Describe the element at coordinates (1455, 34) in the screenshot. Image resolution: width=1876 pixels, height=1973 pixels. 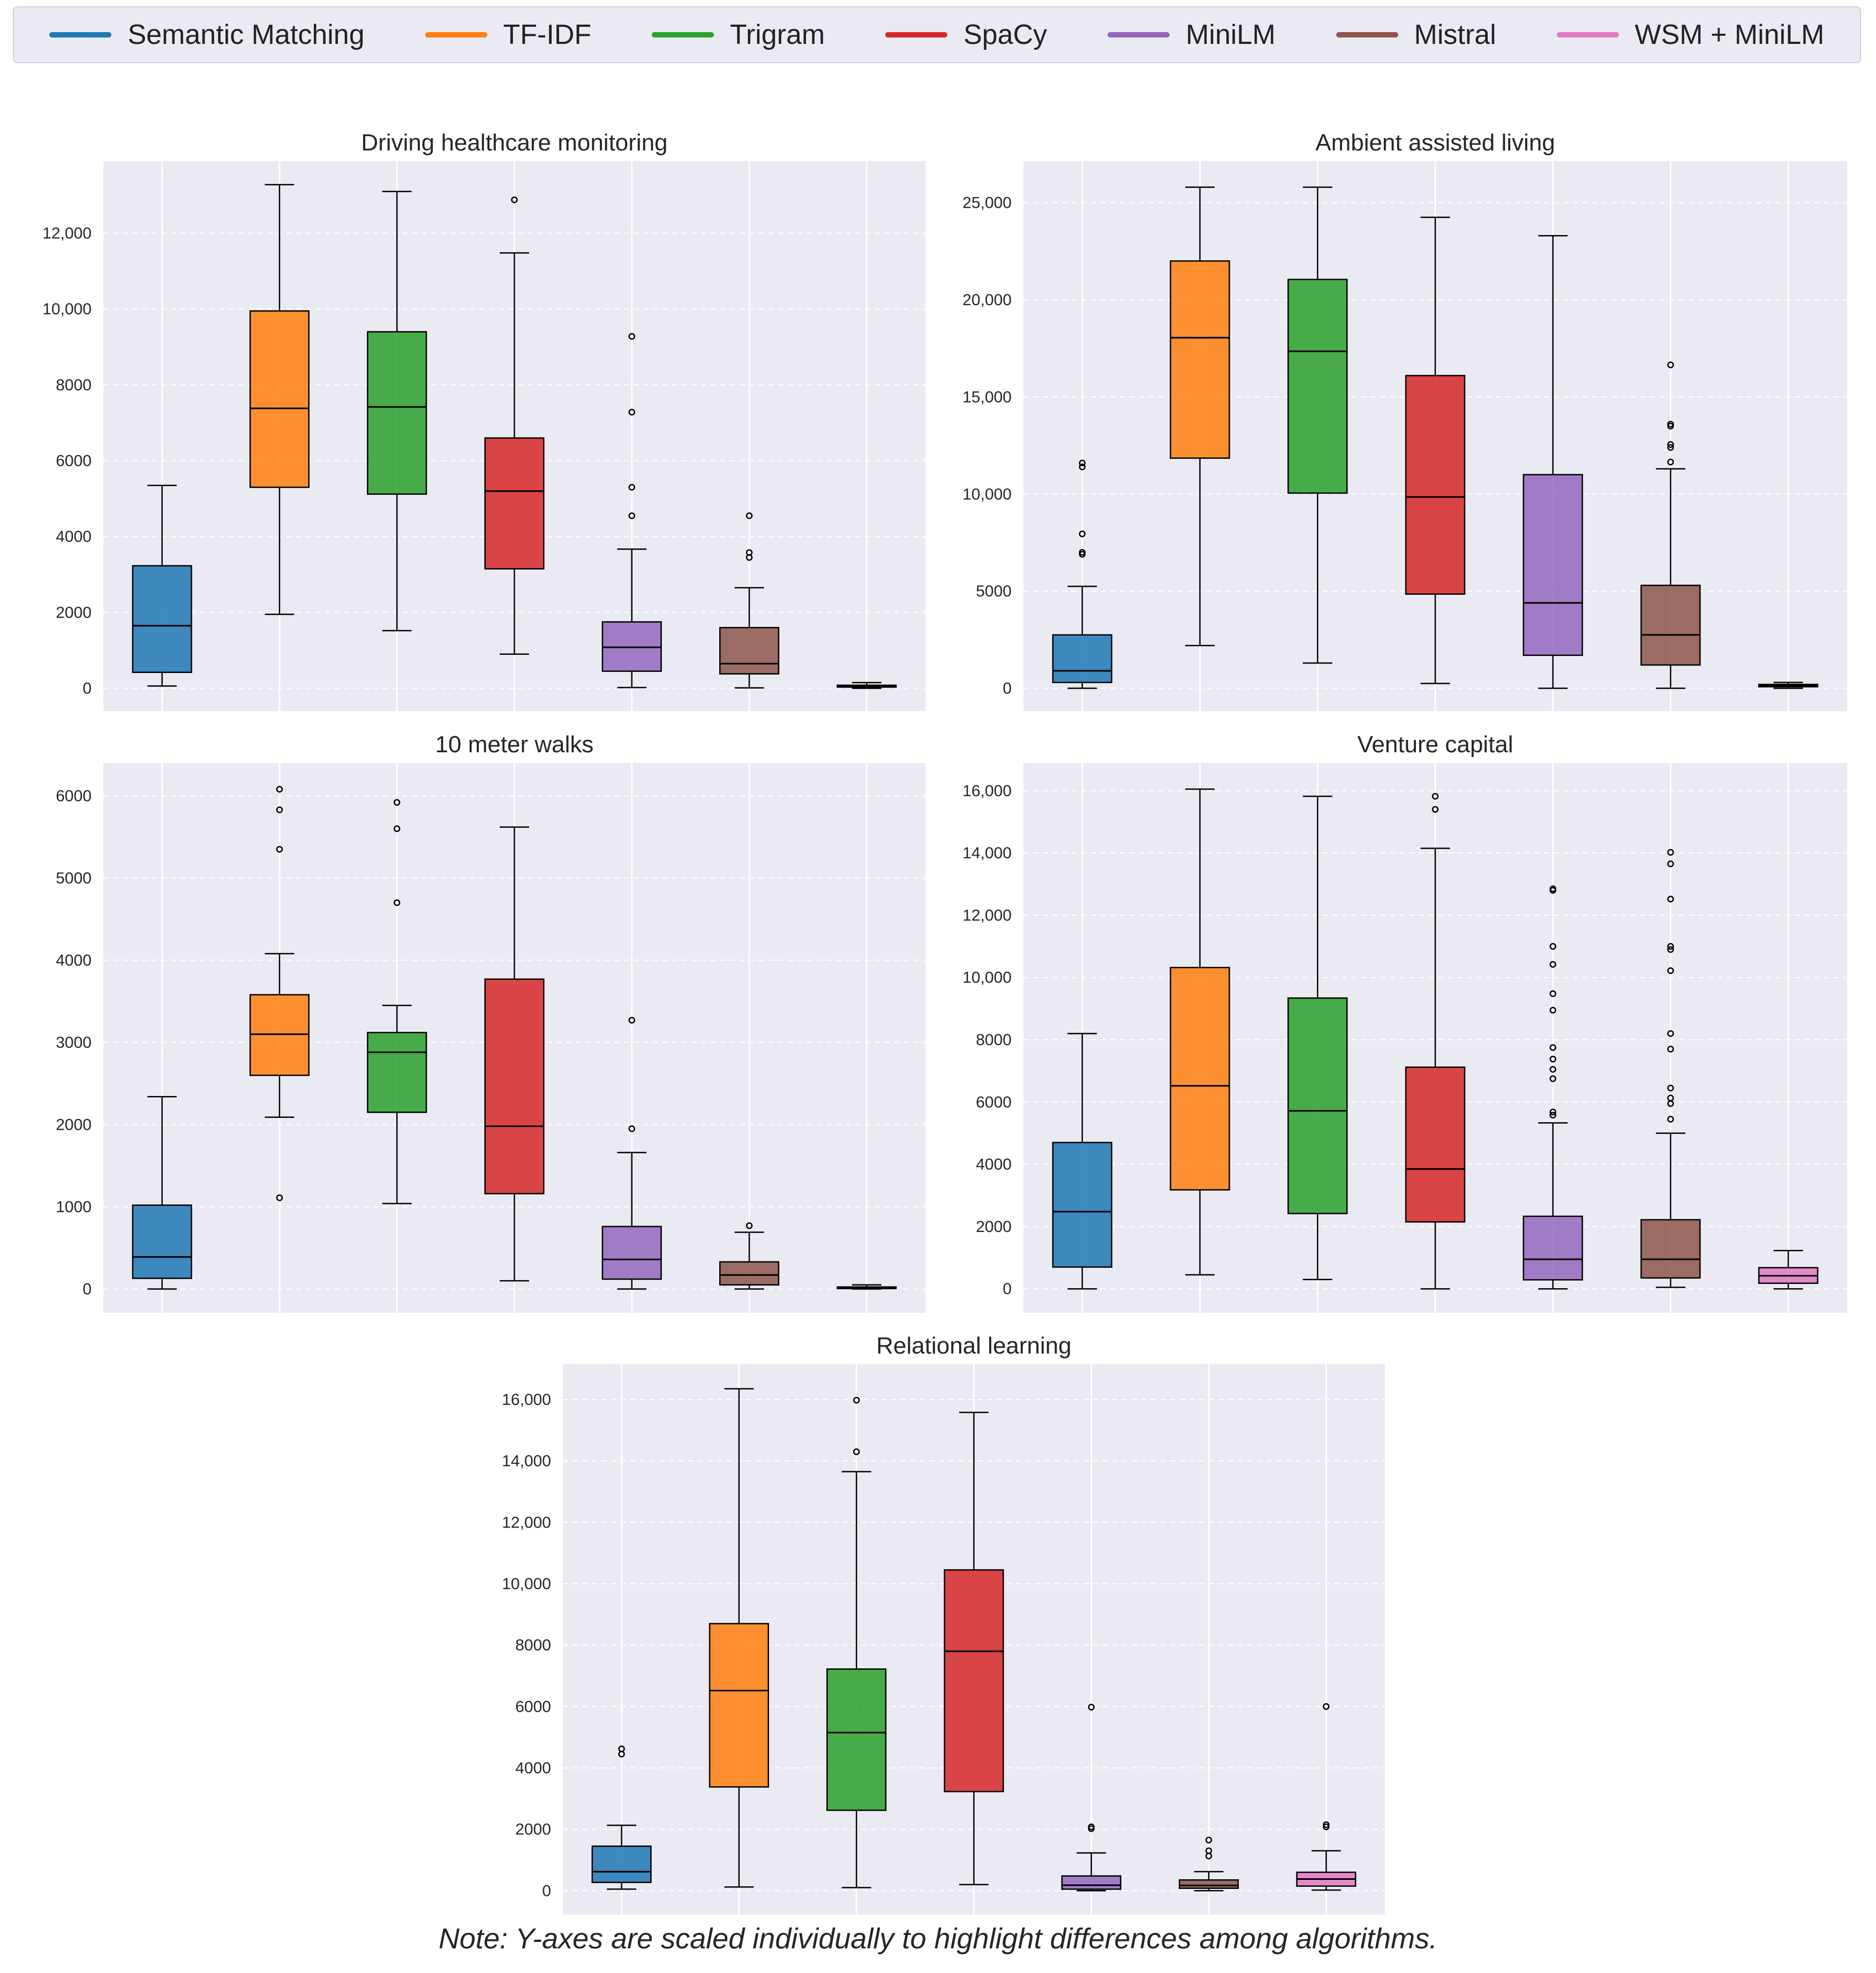
I see `legend-label: Mistral` at that location.